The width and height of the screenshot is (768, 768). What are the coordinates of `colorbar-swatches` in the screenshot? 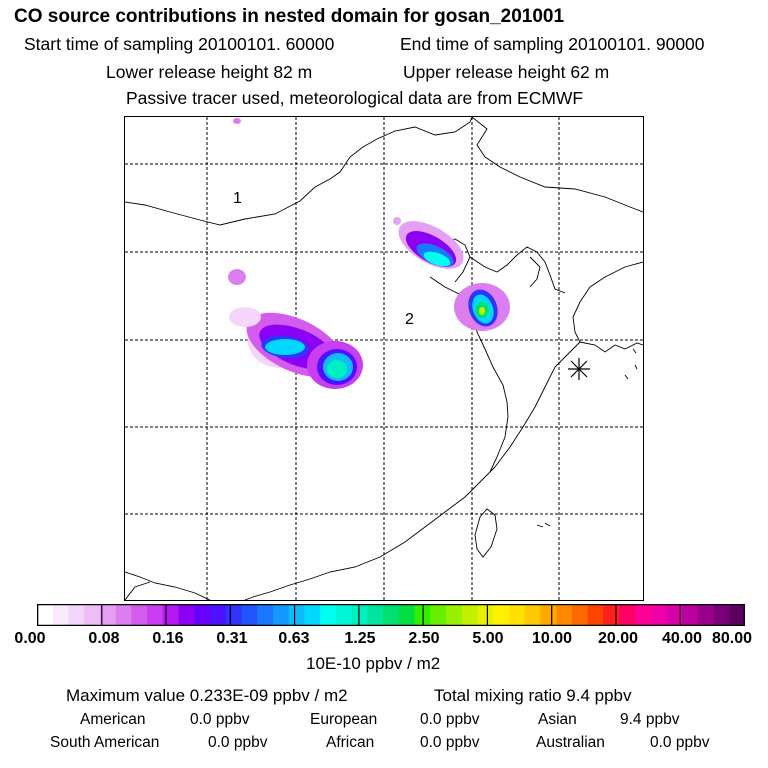 It's located at (391, 615).